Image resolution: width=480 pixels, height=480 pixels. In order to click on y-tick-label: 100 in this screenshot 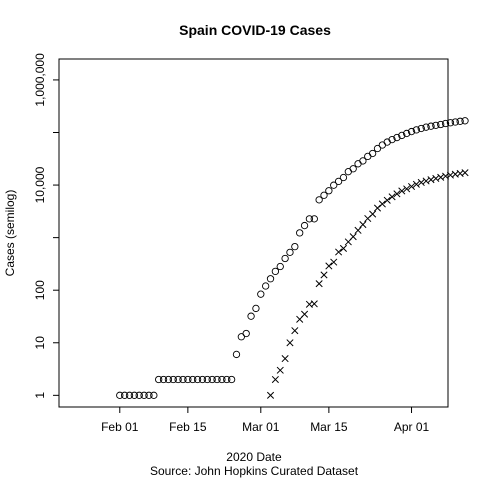, I will do `click(40, 290)`.